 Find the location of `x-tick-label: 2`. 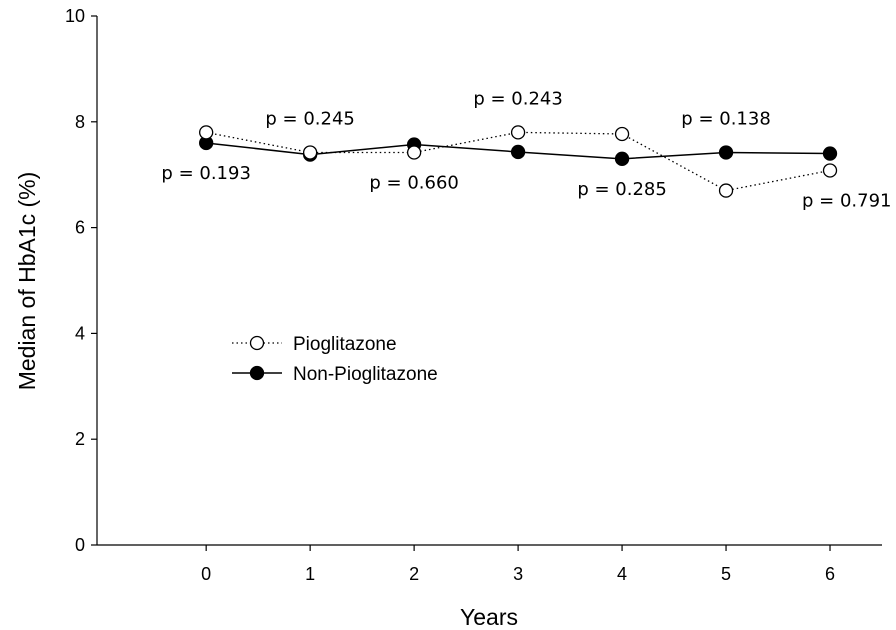

x-tick-label: 2 is located at coordinates (414, 574).